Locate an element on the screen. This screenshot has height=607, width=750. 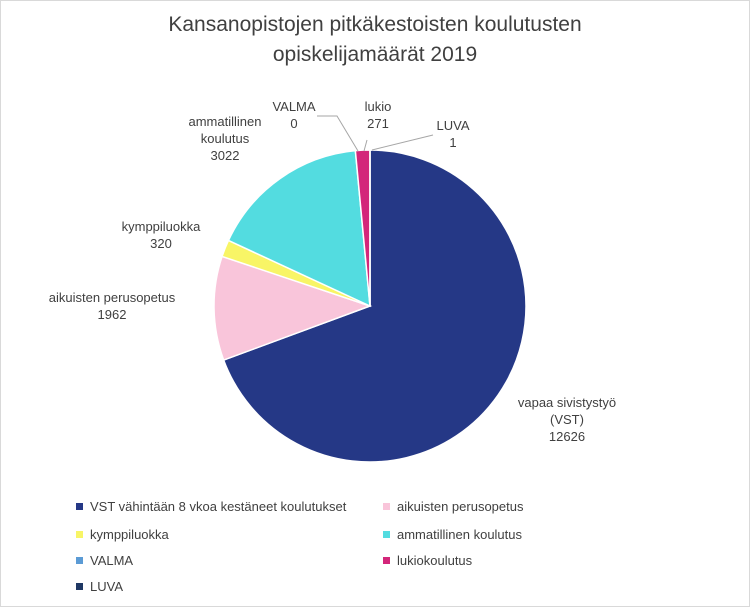
chart-title-line-2: opiskelijamäärät 2019 is located at coordinates (375, 54).